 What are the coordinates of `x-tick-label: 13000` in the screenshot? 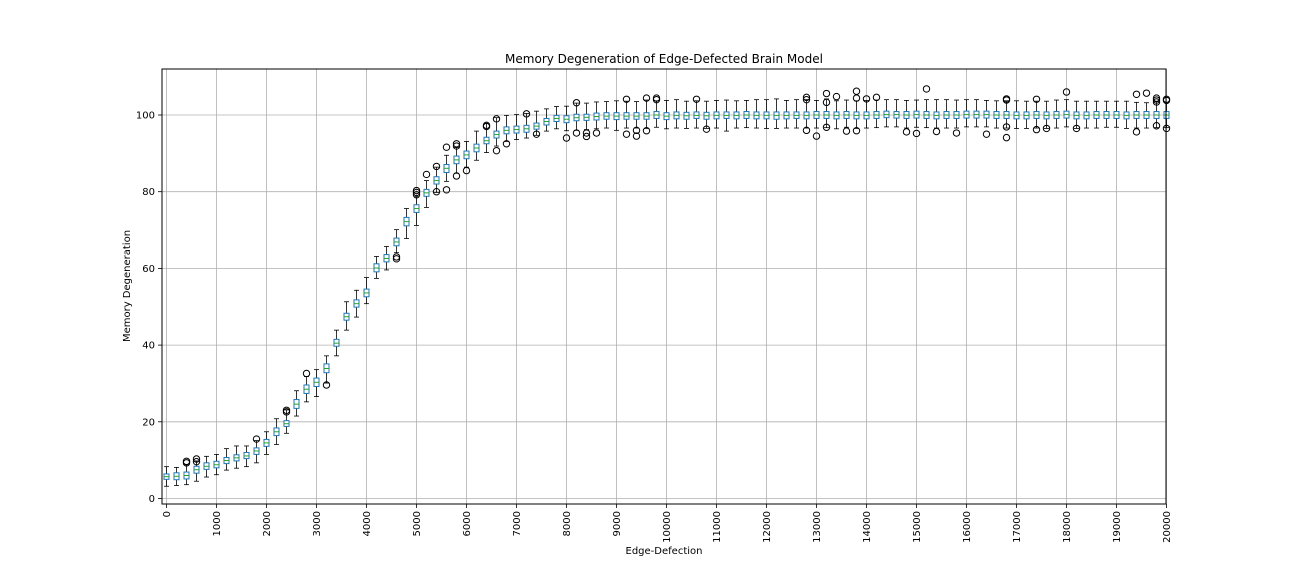 It's located at (817, 527).